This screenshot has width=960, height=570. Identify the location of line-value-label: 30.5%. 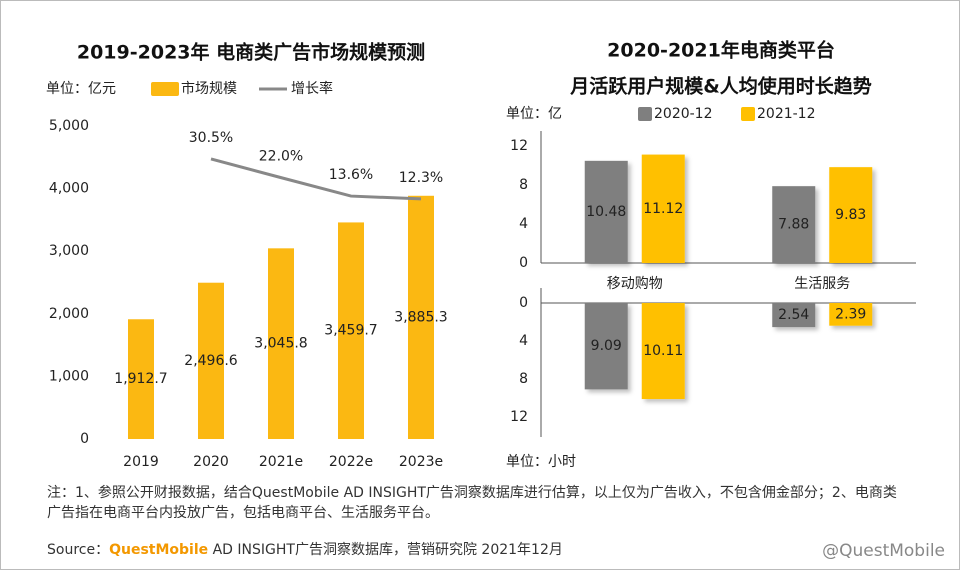
(211, 138).